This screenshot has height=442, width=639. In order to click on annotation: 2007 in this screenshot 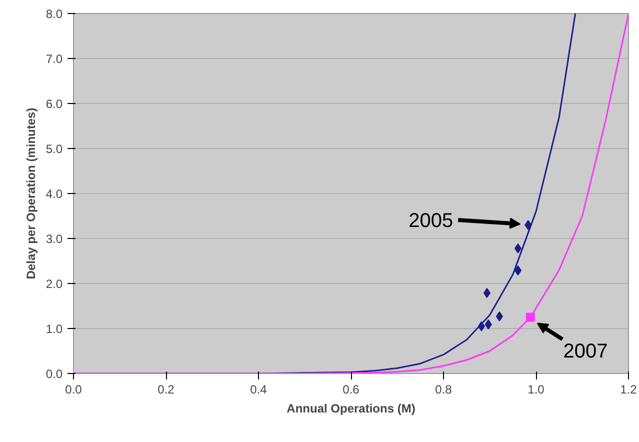, I will do `click(585, 351)`.